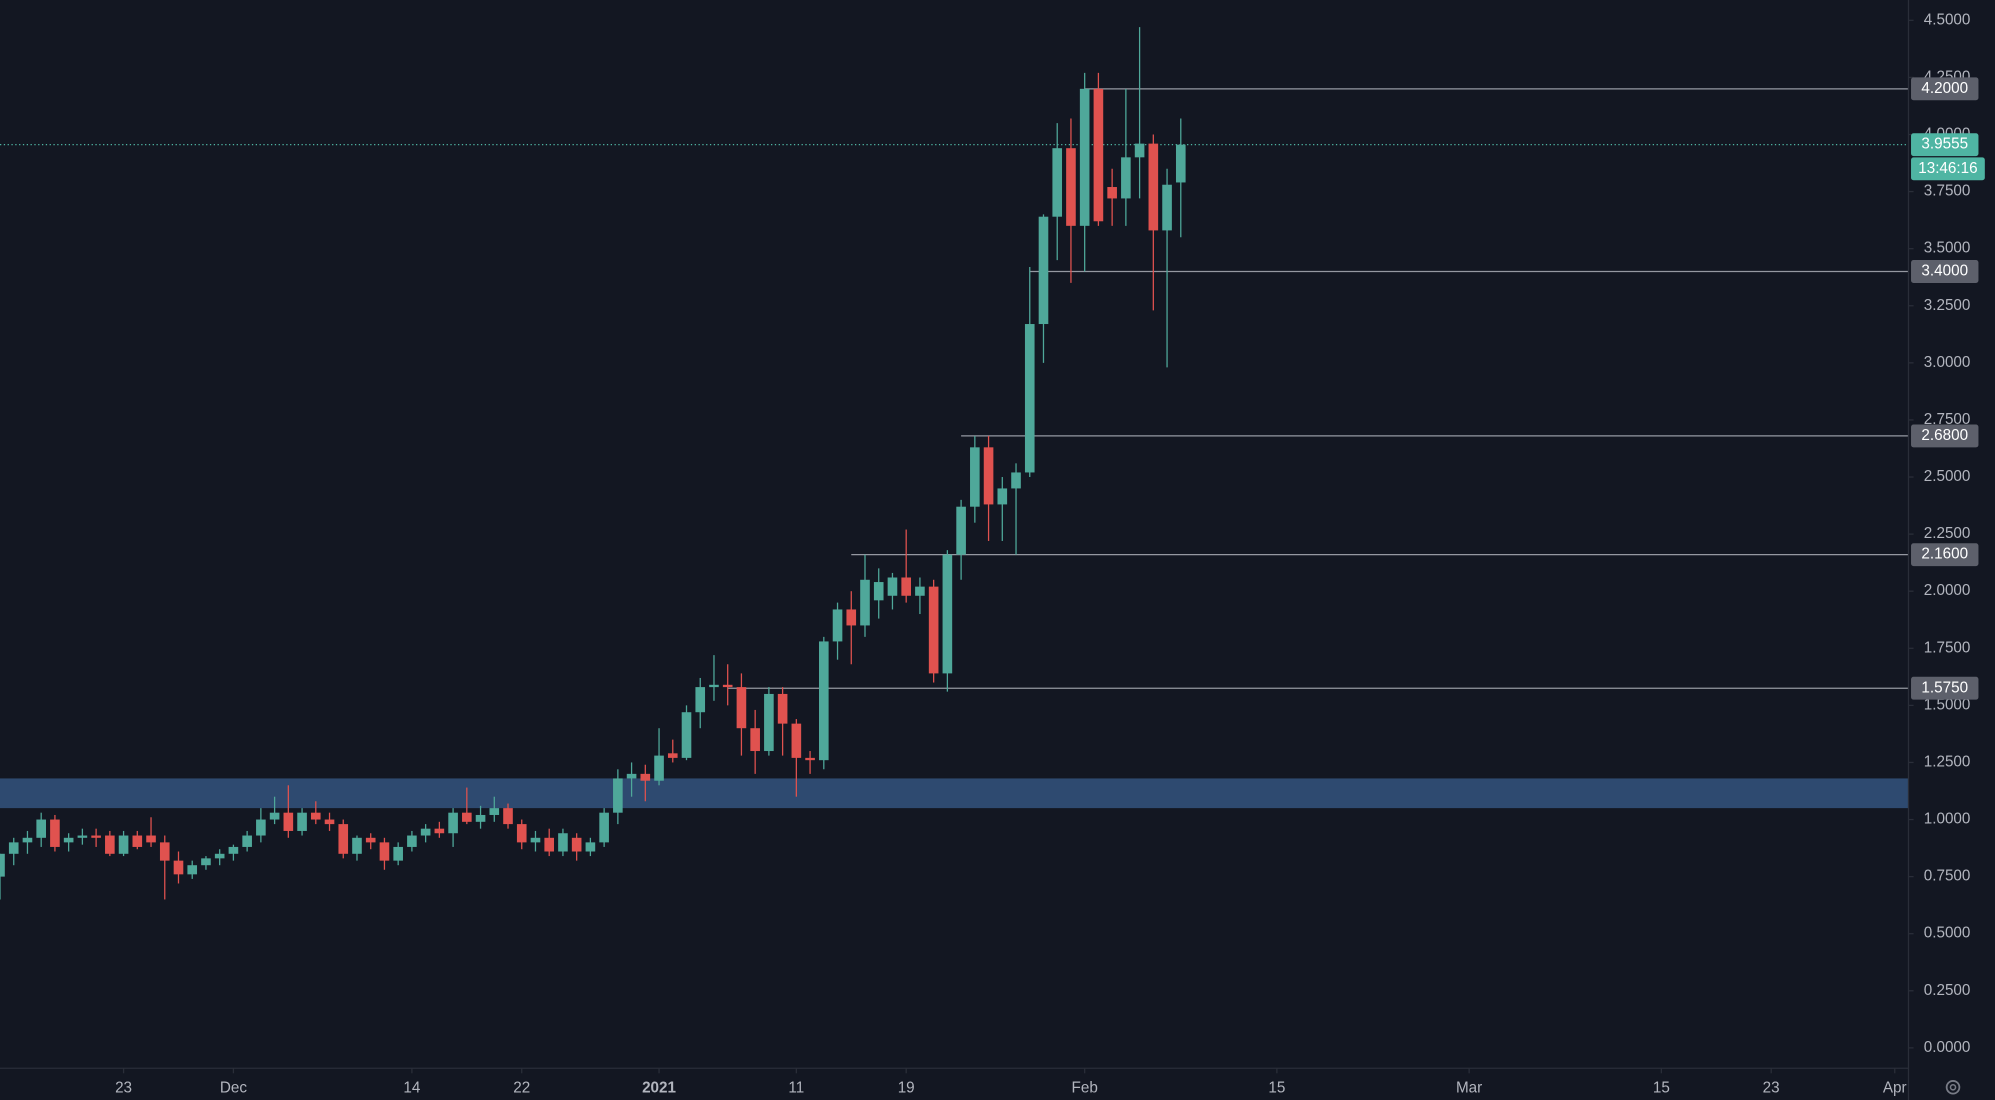 This screenshot has width=1995, height=1100. I want to click on x-tick-label: 2021, so click(659, 1088).